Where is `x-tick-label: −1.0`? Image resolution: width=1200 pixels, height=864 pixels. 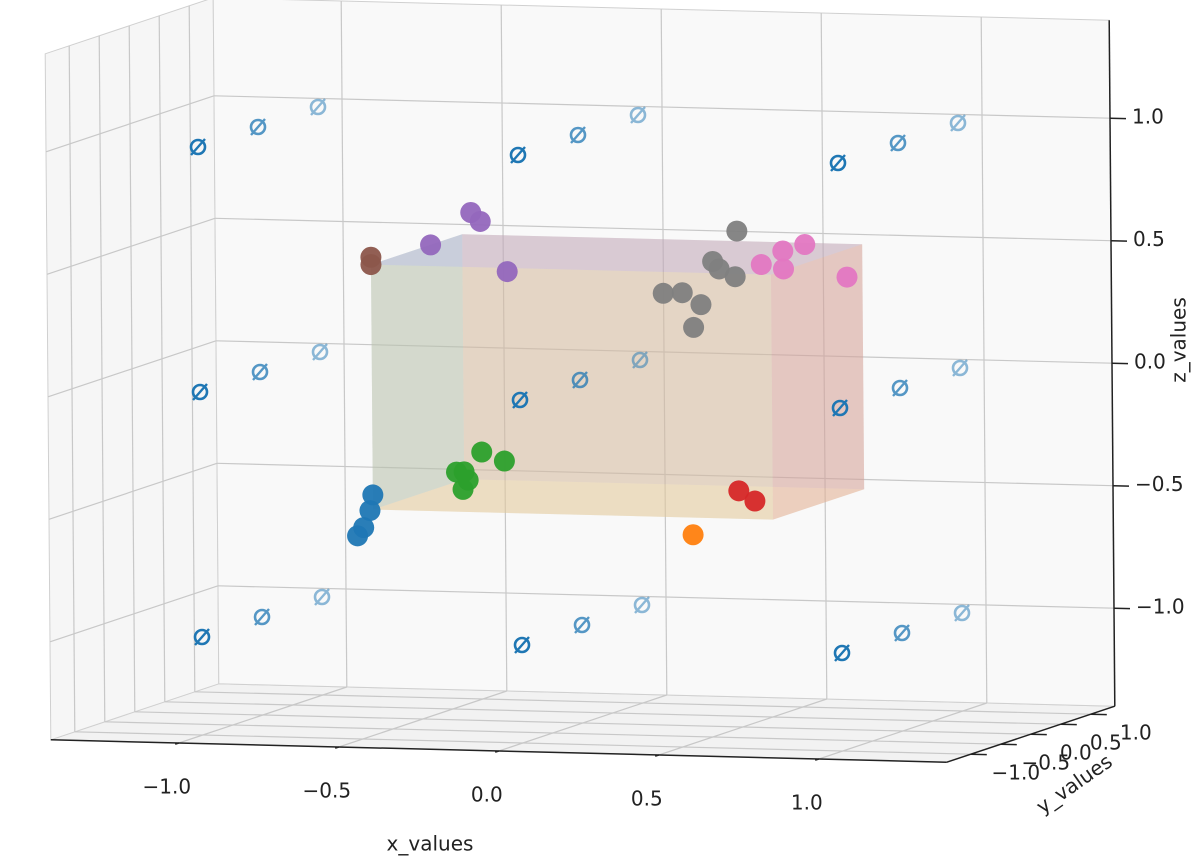 x-tick-label: −1.0 is located at coordinates (167, 787).